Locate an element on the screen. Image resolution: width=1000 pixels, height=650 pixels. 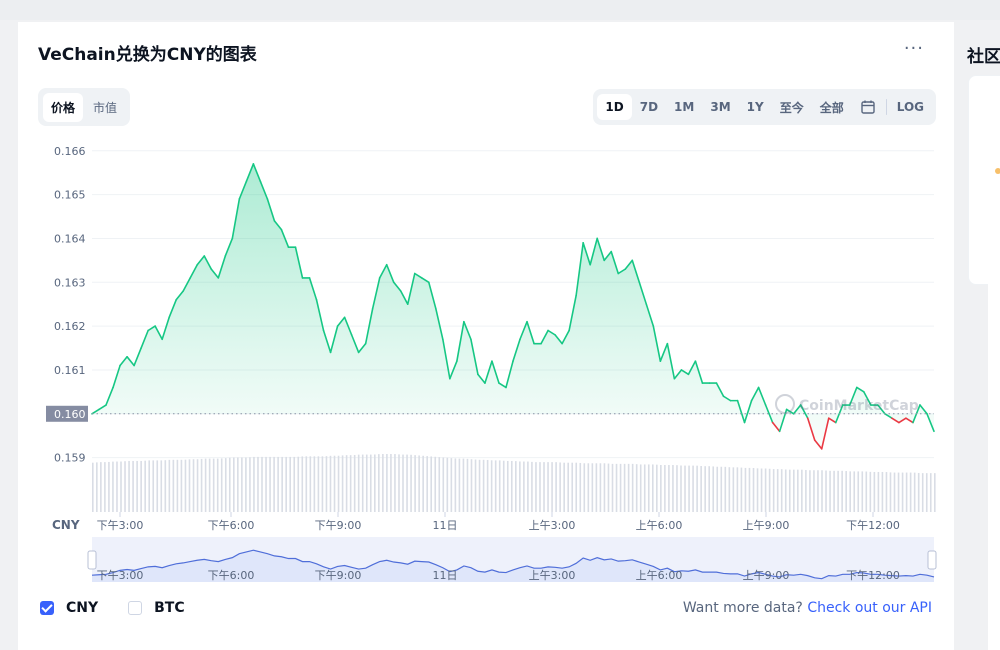
navigator-tick-label: 上午3:00 is located at coordinates (552, 575).